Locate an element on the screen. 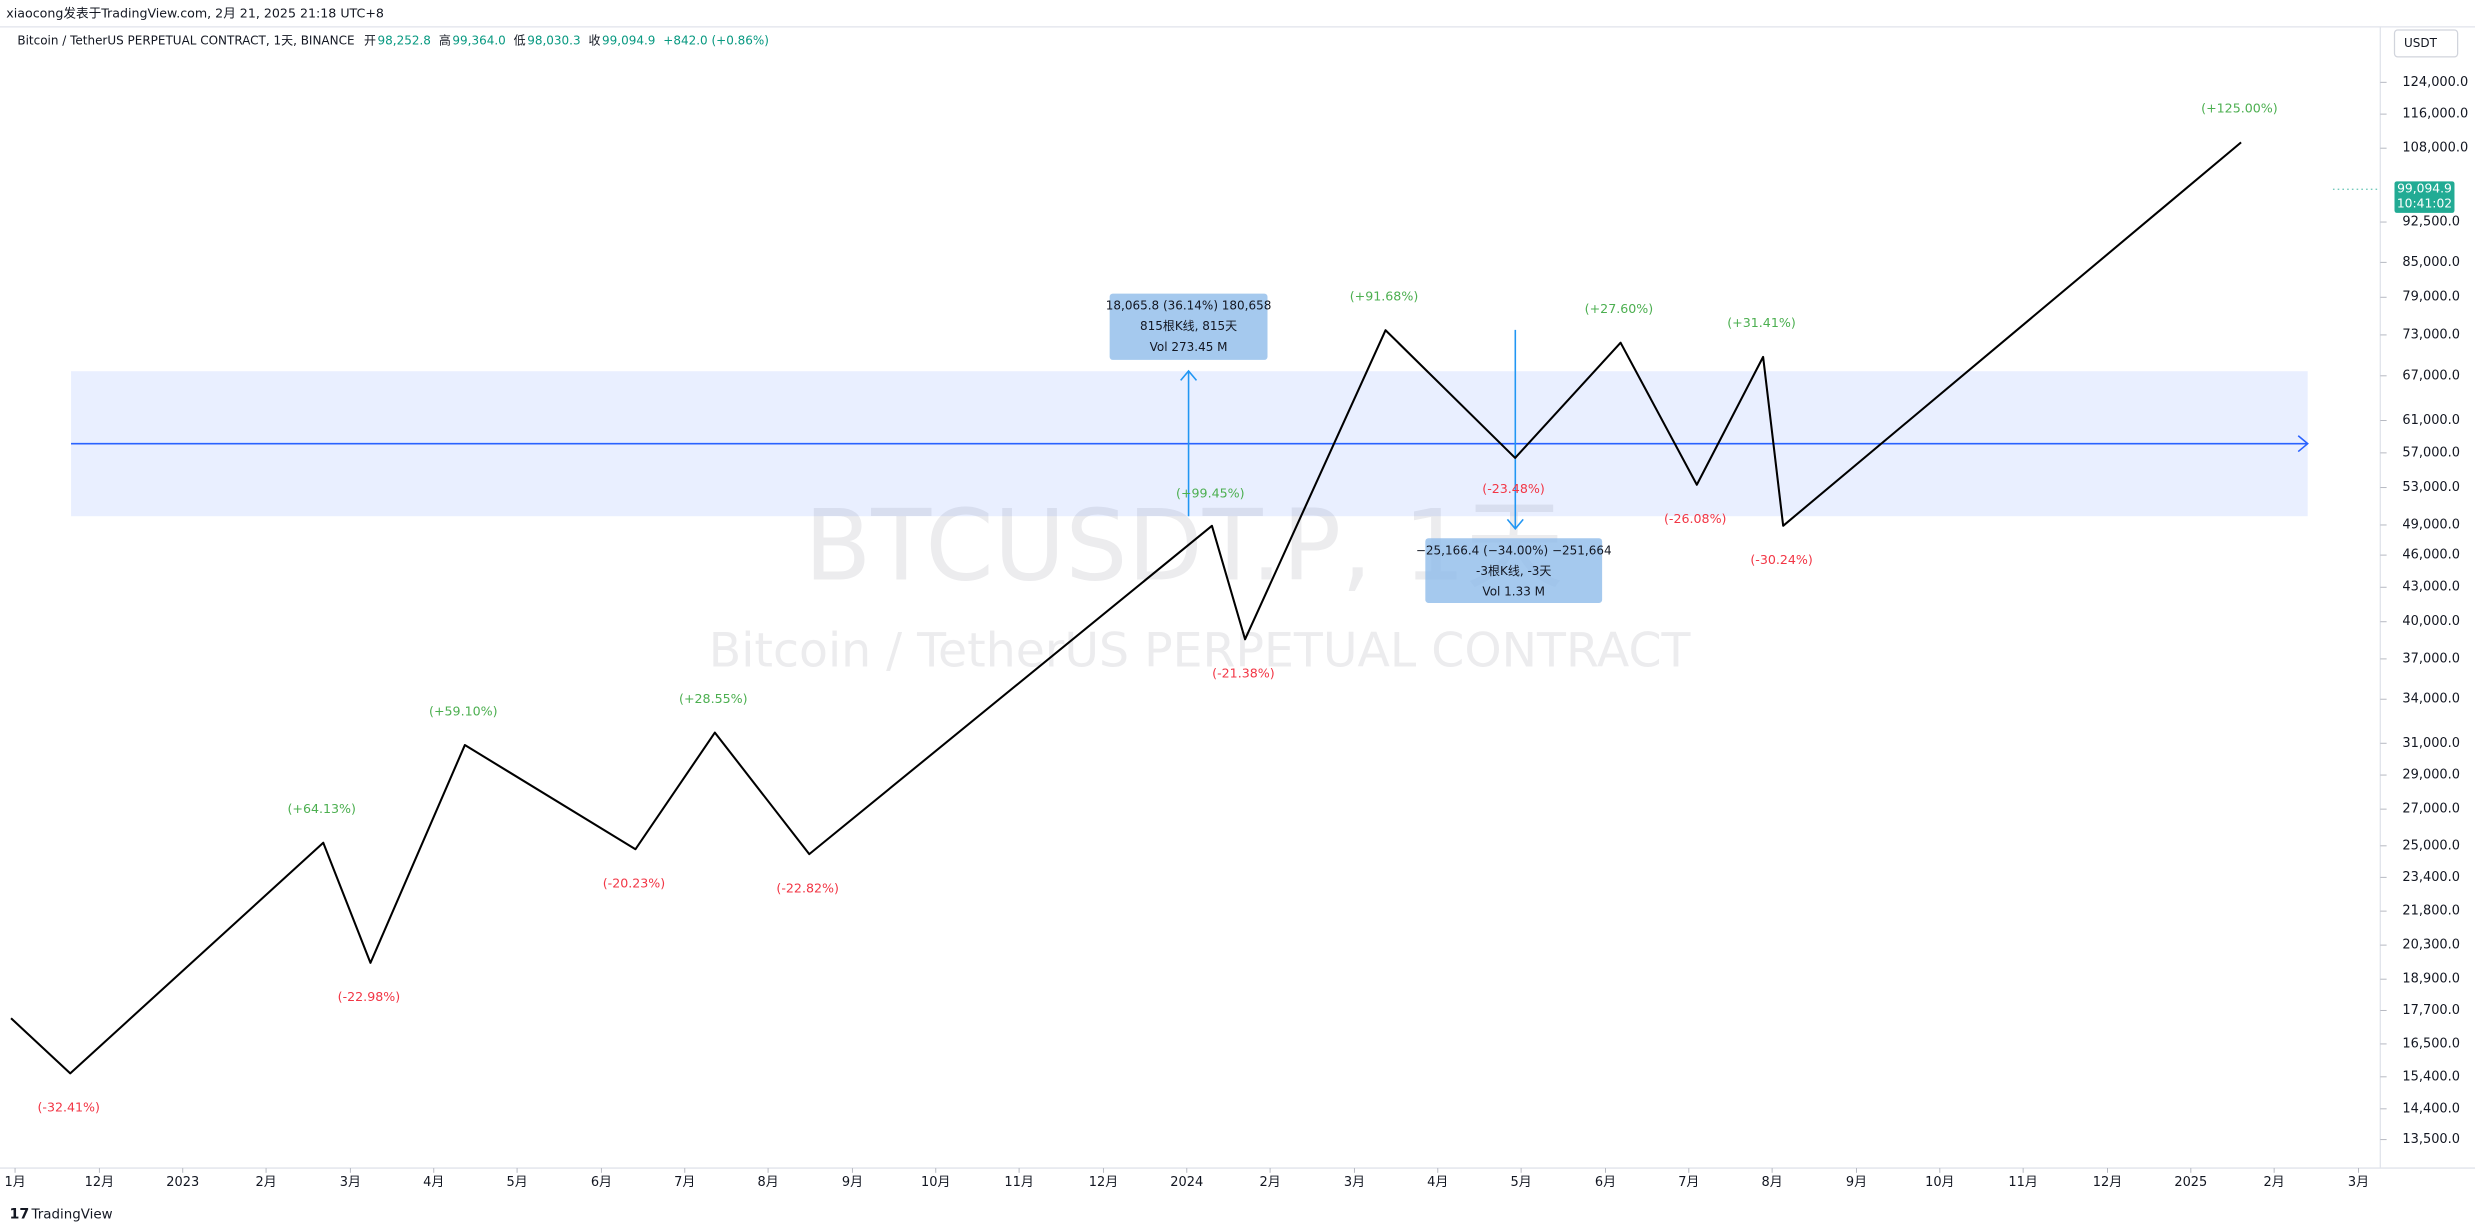 The height and width of the screenshot is (1232, 2475). x-tick-label: 2023 is located at coordinates (182, 1182).